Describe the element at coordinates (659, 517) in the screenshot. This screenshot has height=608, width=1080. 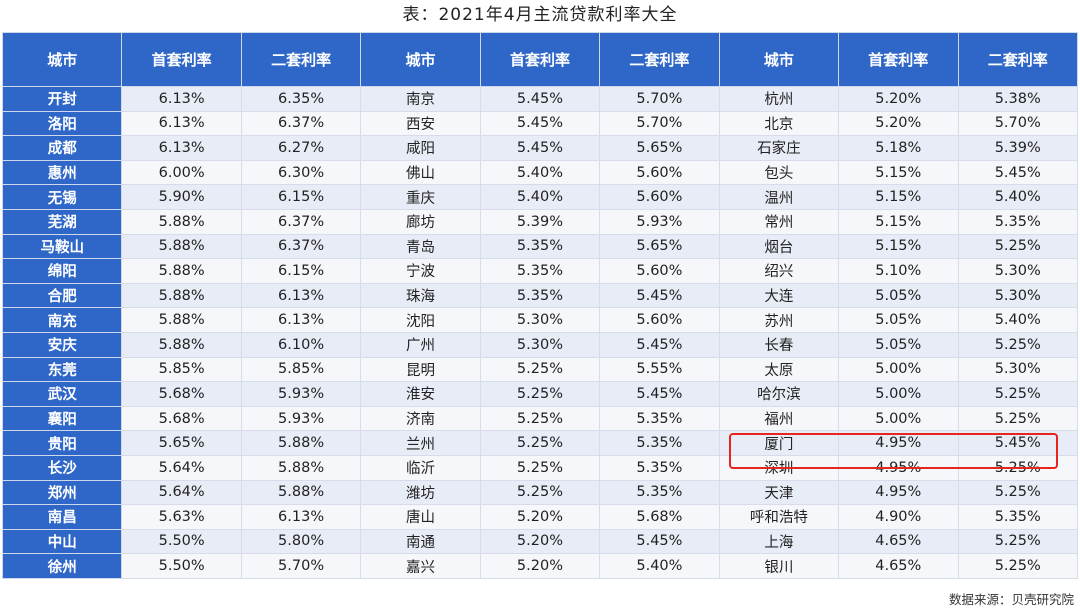
I see `second-home-rate-cell: 5.68%` at that location.